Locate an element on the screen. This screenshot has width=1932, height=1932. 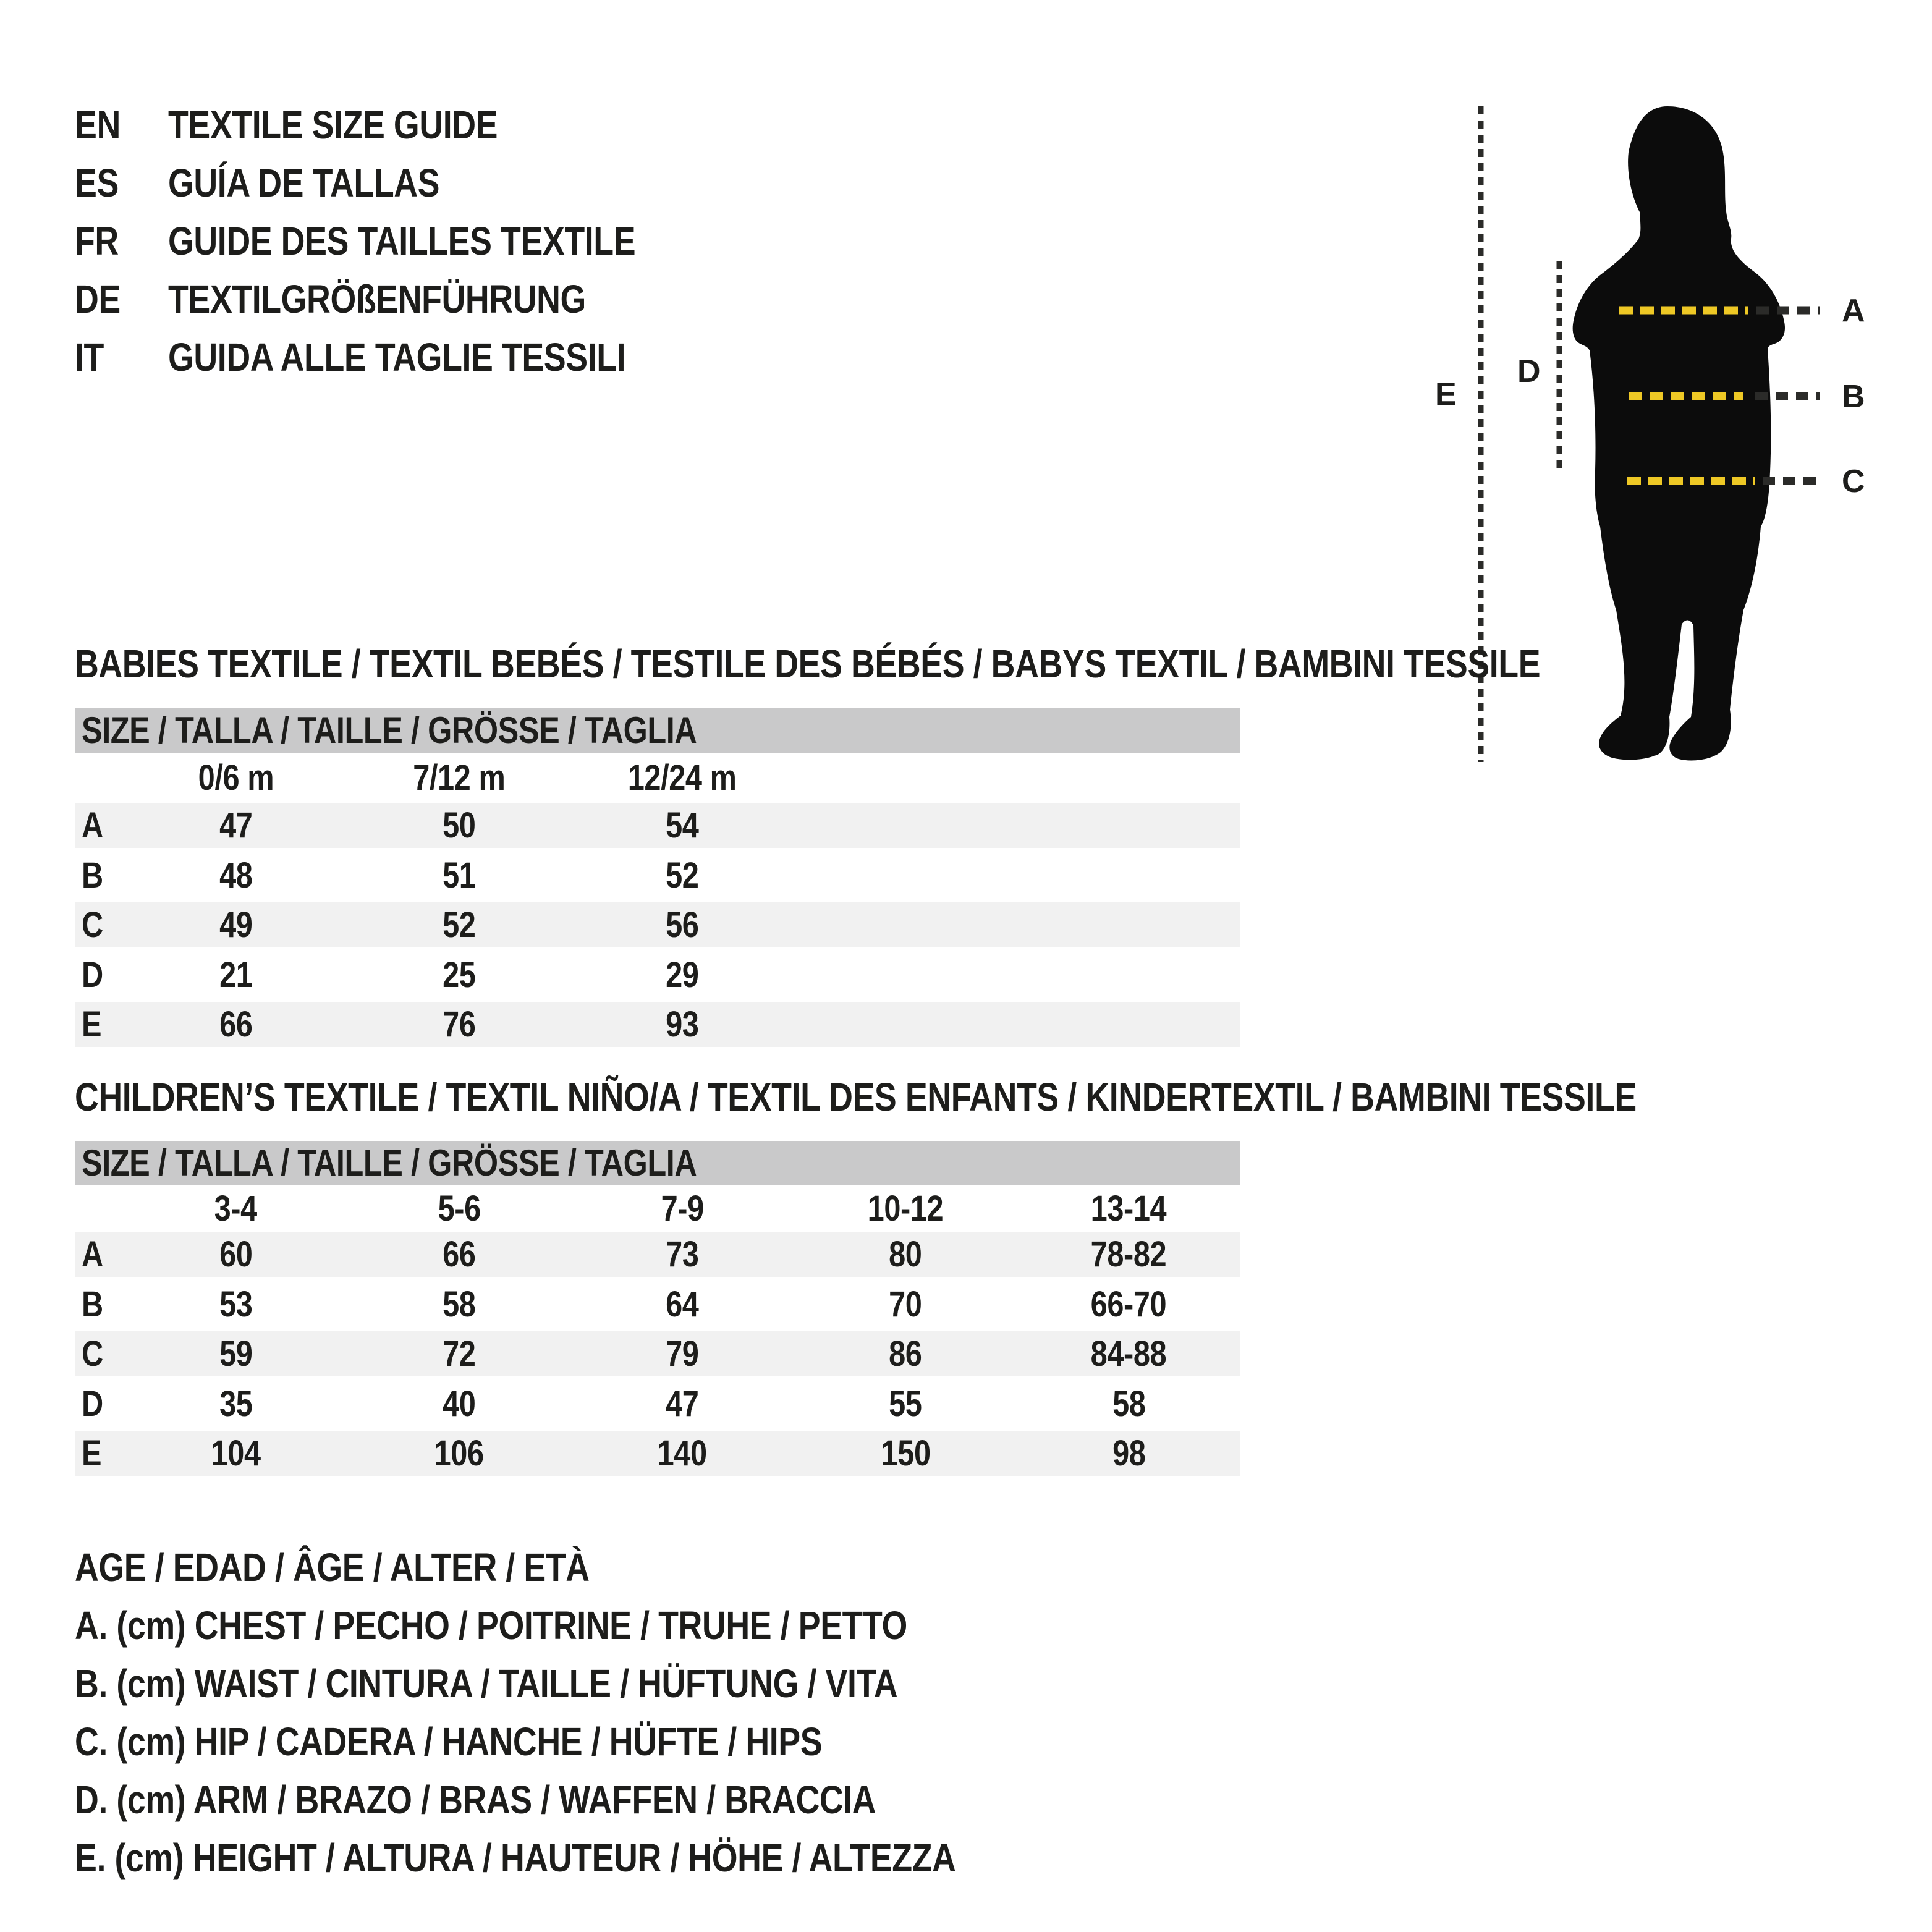
column-header: 12/24 m is located at coordinates (682, 778).